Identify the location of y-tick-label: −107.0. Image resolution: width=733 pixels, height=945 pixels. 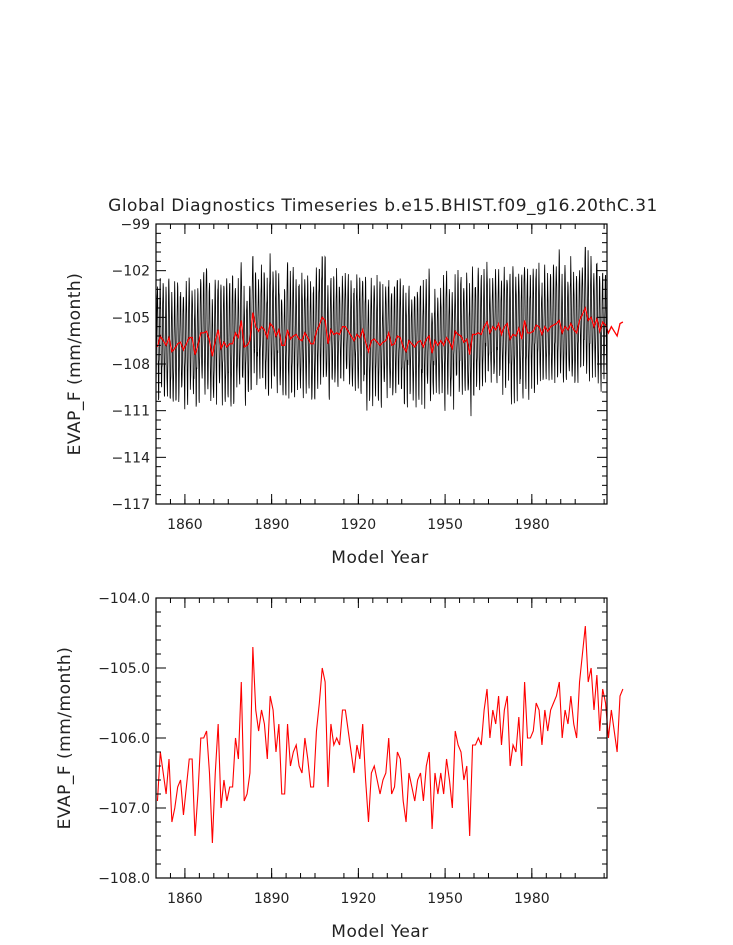
(124, 809).